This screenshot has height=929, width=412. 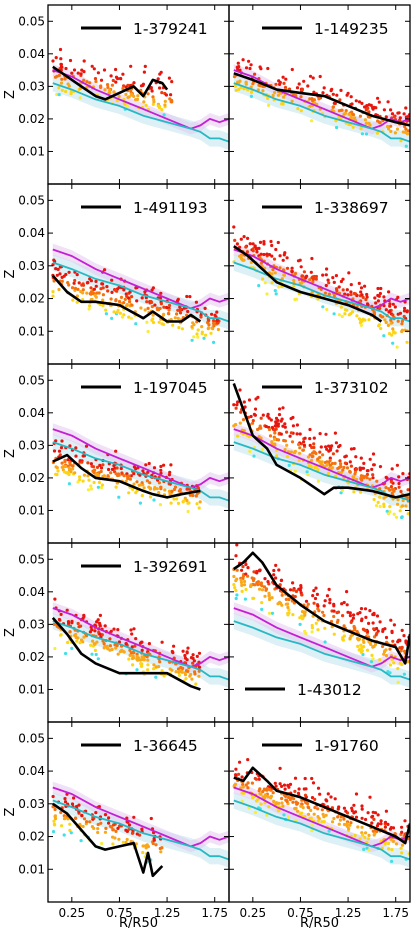 What do you see at coordinates (31, 510) in the screenshot?
I see `y-tick-label: 0.01` at bounding box center [31, 510].